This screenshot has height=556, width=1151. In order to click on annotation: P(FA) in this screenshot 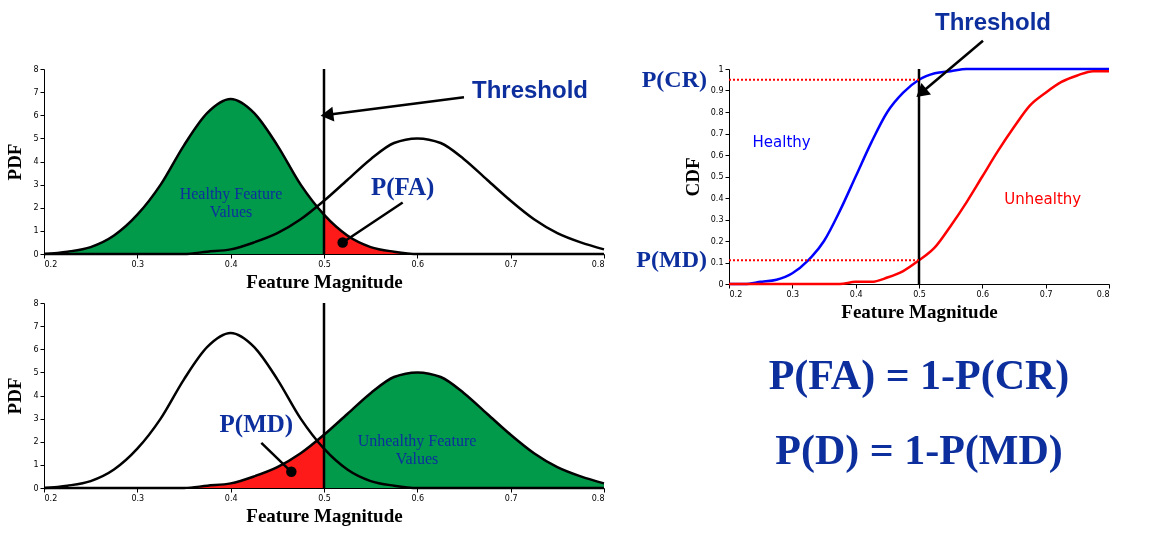, I will do `click(402, 187)`.